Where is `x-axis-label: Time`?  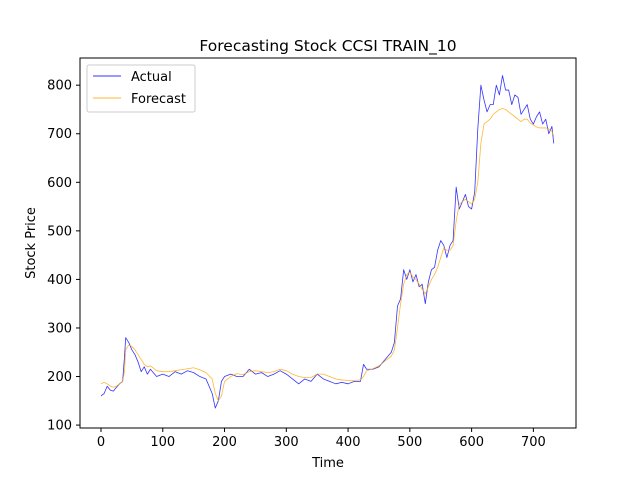 x-axis-label: Time is located at coordinates (327, 463).